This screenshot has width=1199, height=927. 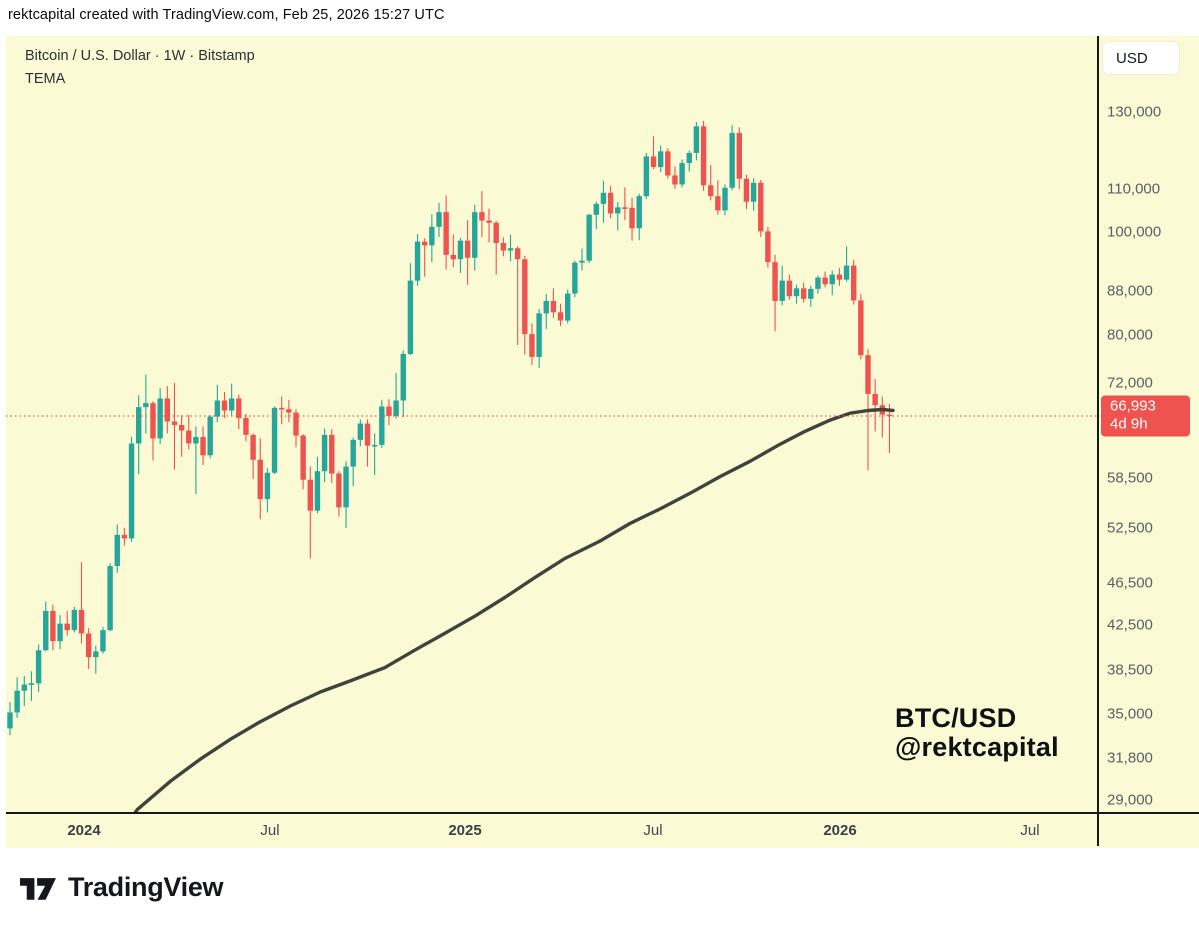 What do you see at coordinates (1130, 383) in the screenshot?
I see `price-tick-label: 72,000` at bounding box center [1130, 383].